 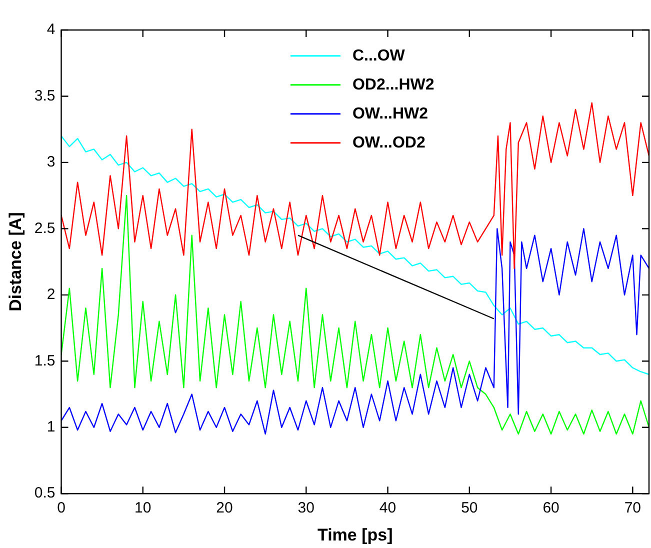 I want to click on x-tick-label: 0, so click(x=61, y=508).